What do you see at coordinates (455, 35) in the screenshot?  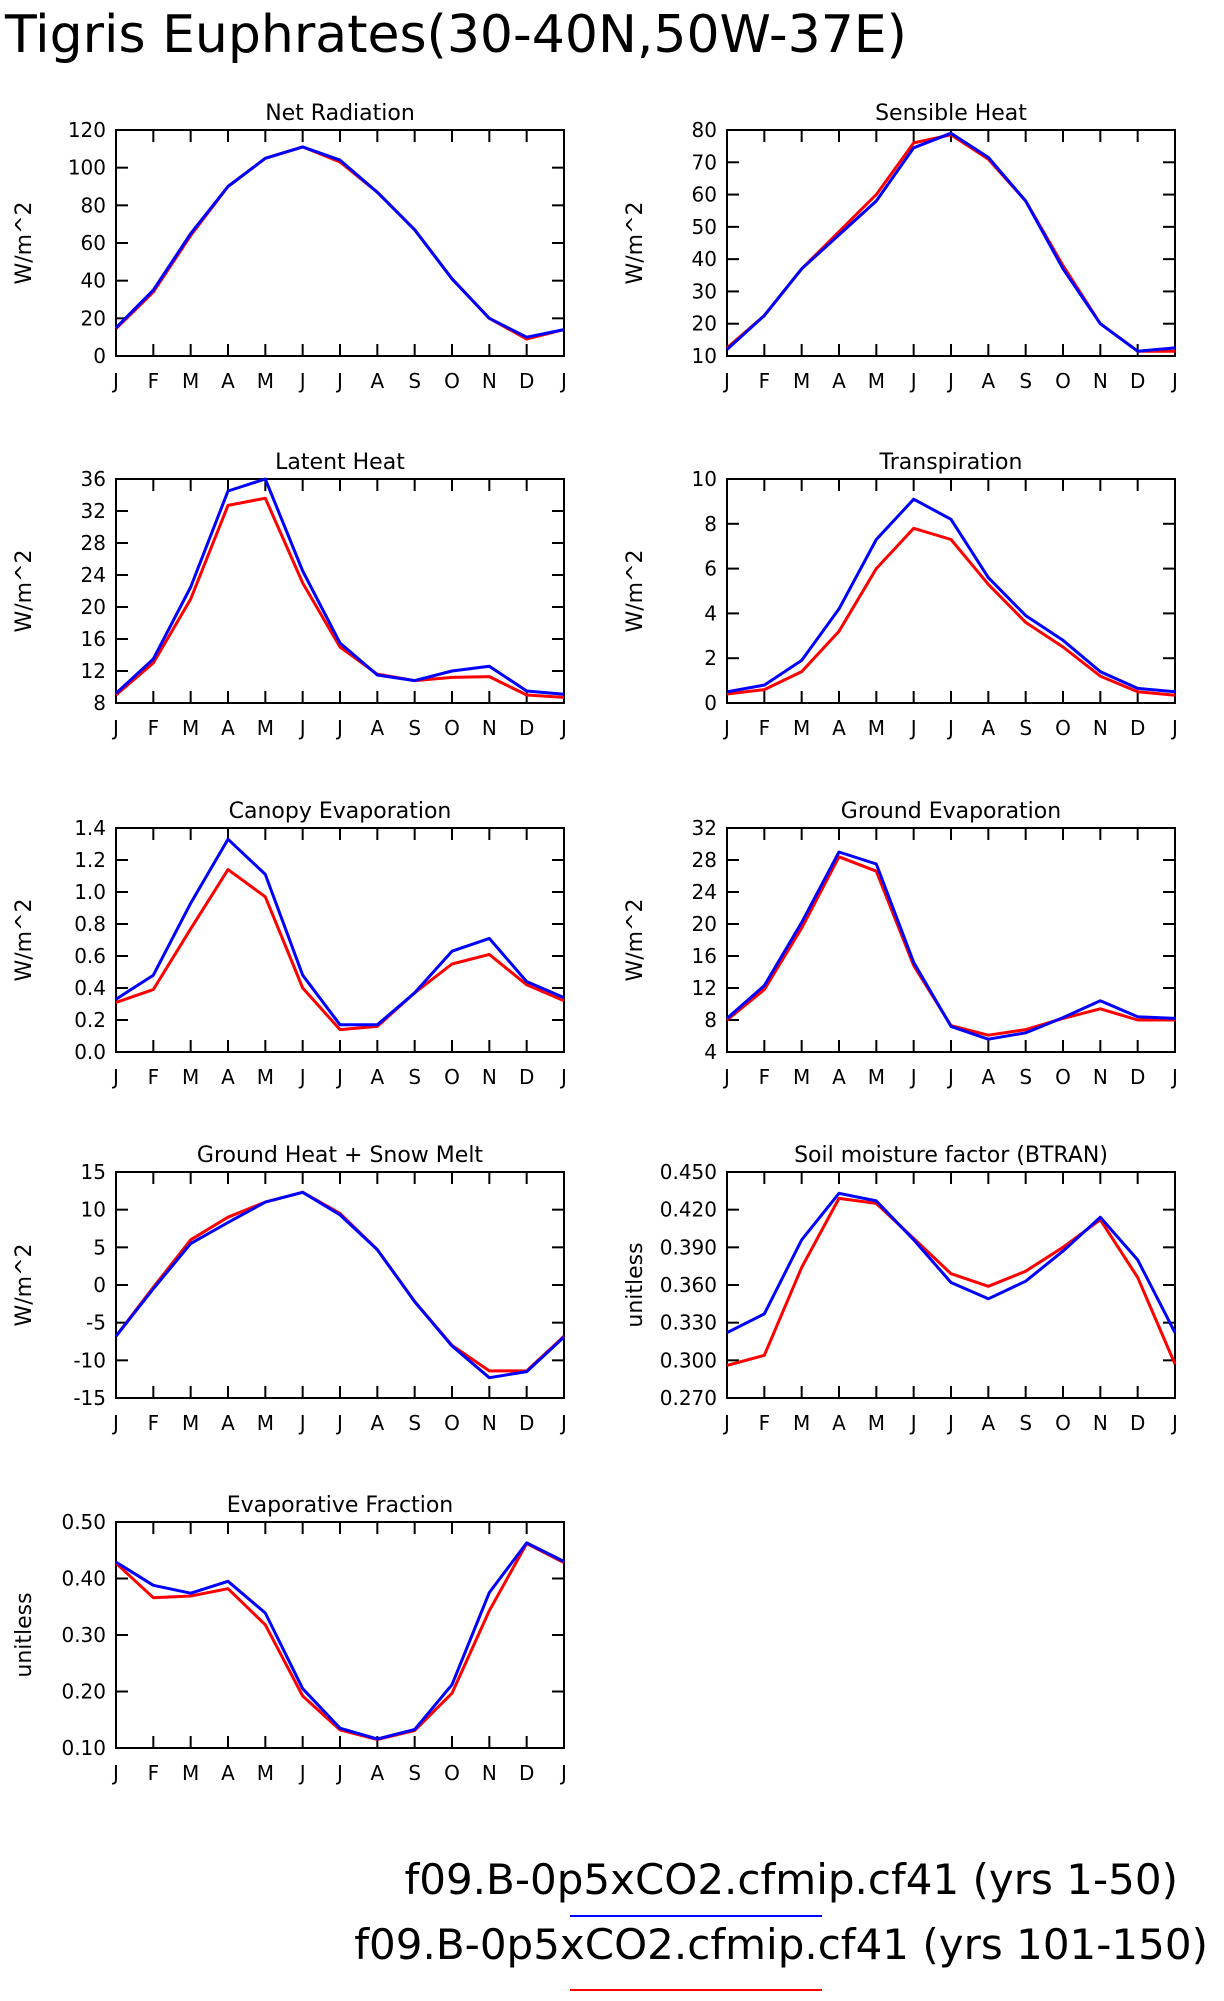 I see `page-title: Tigris Euphrates(30-40N,50W-37E)` at bounding box center [455, 35].